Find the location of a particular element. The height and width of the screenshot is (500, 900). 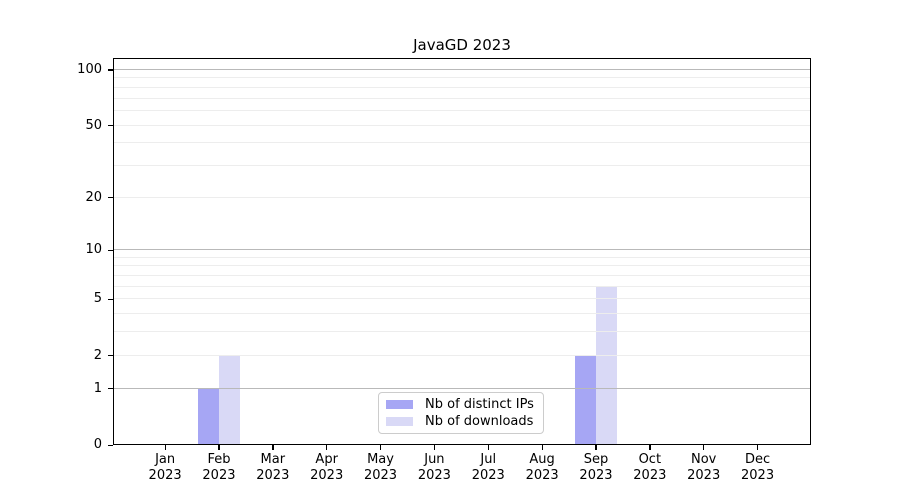

bar-downloads-sep is located at coordinates (606, 364).